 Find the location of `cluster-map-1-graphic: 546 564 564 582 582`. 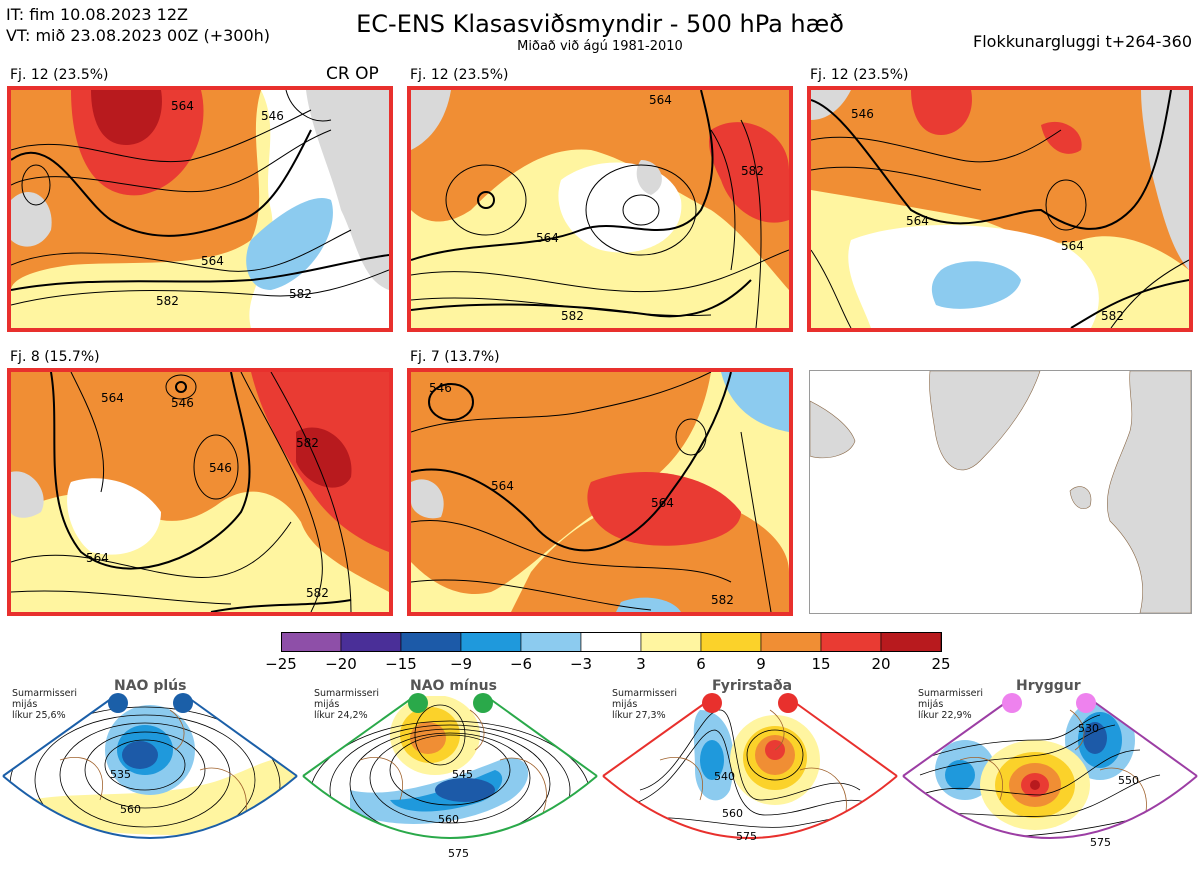

cluster-map-1-graphic: 546 564 564 582 582 is located at coordinates (200, 209).